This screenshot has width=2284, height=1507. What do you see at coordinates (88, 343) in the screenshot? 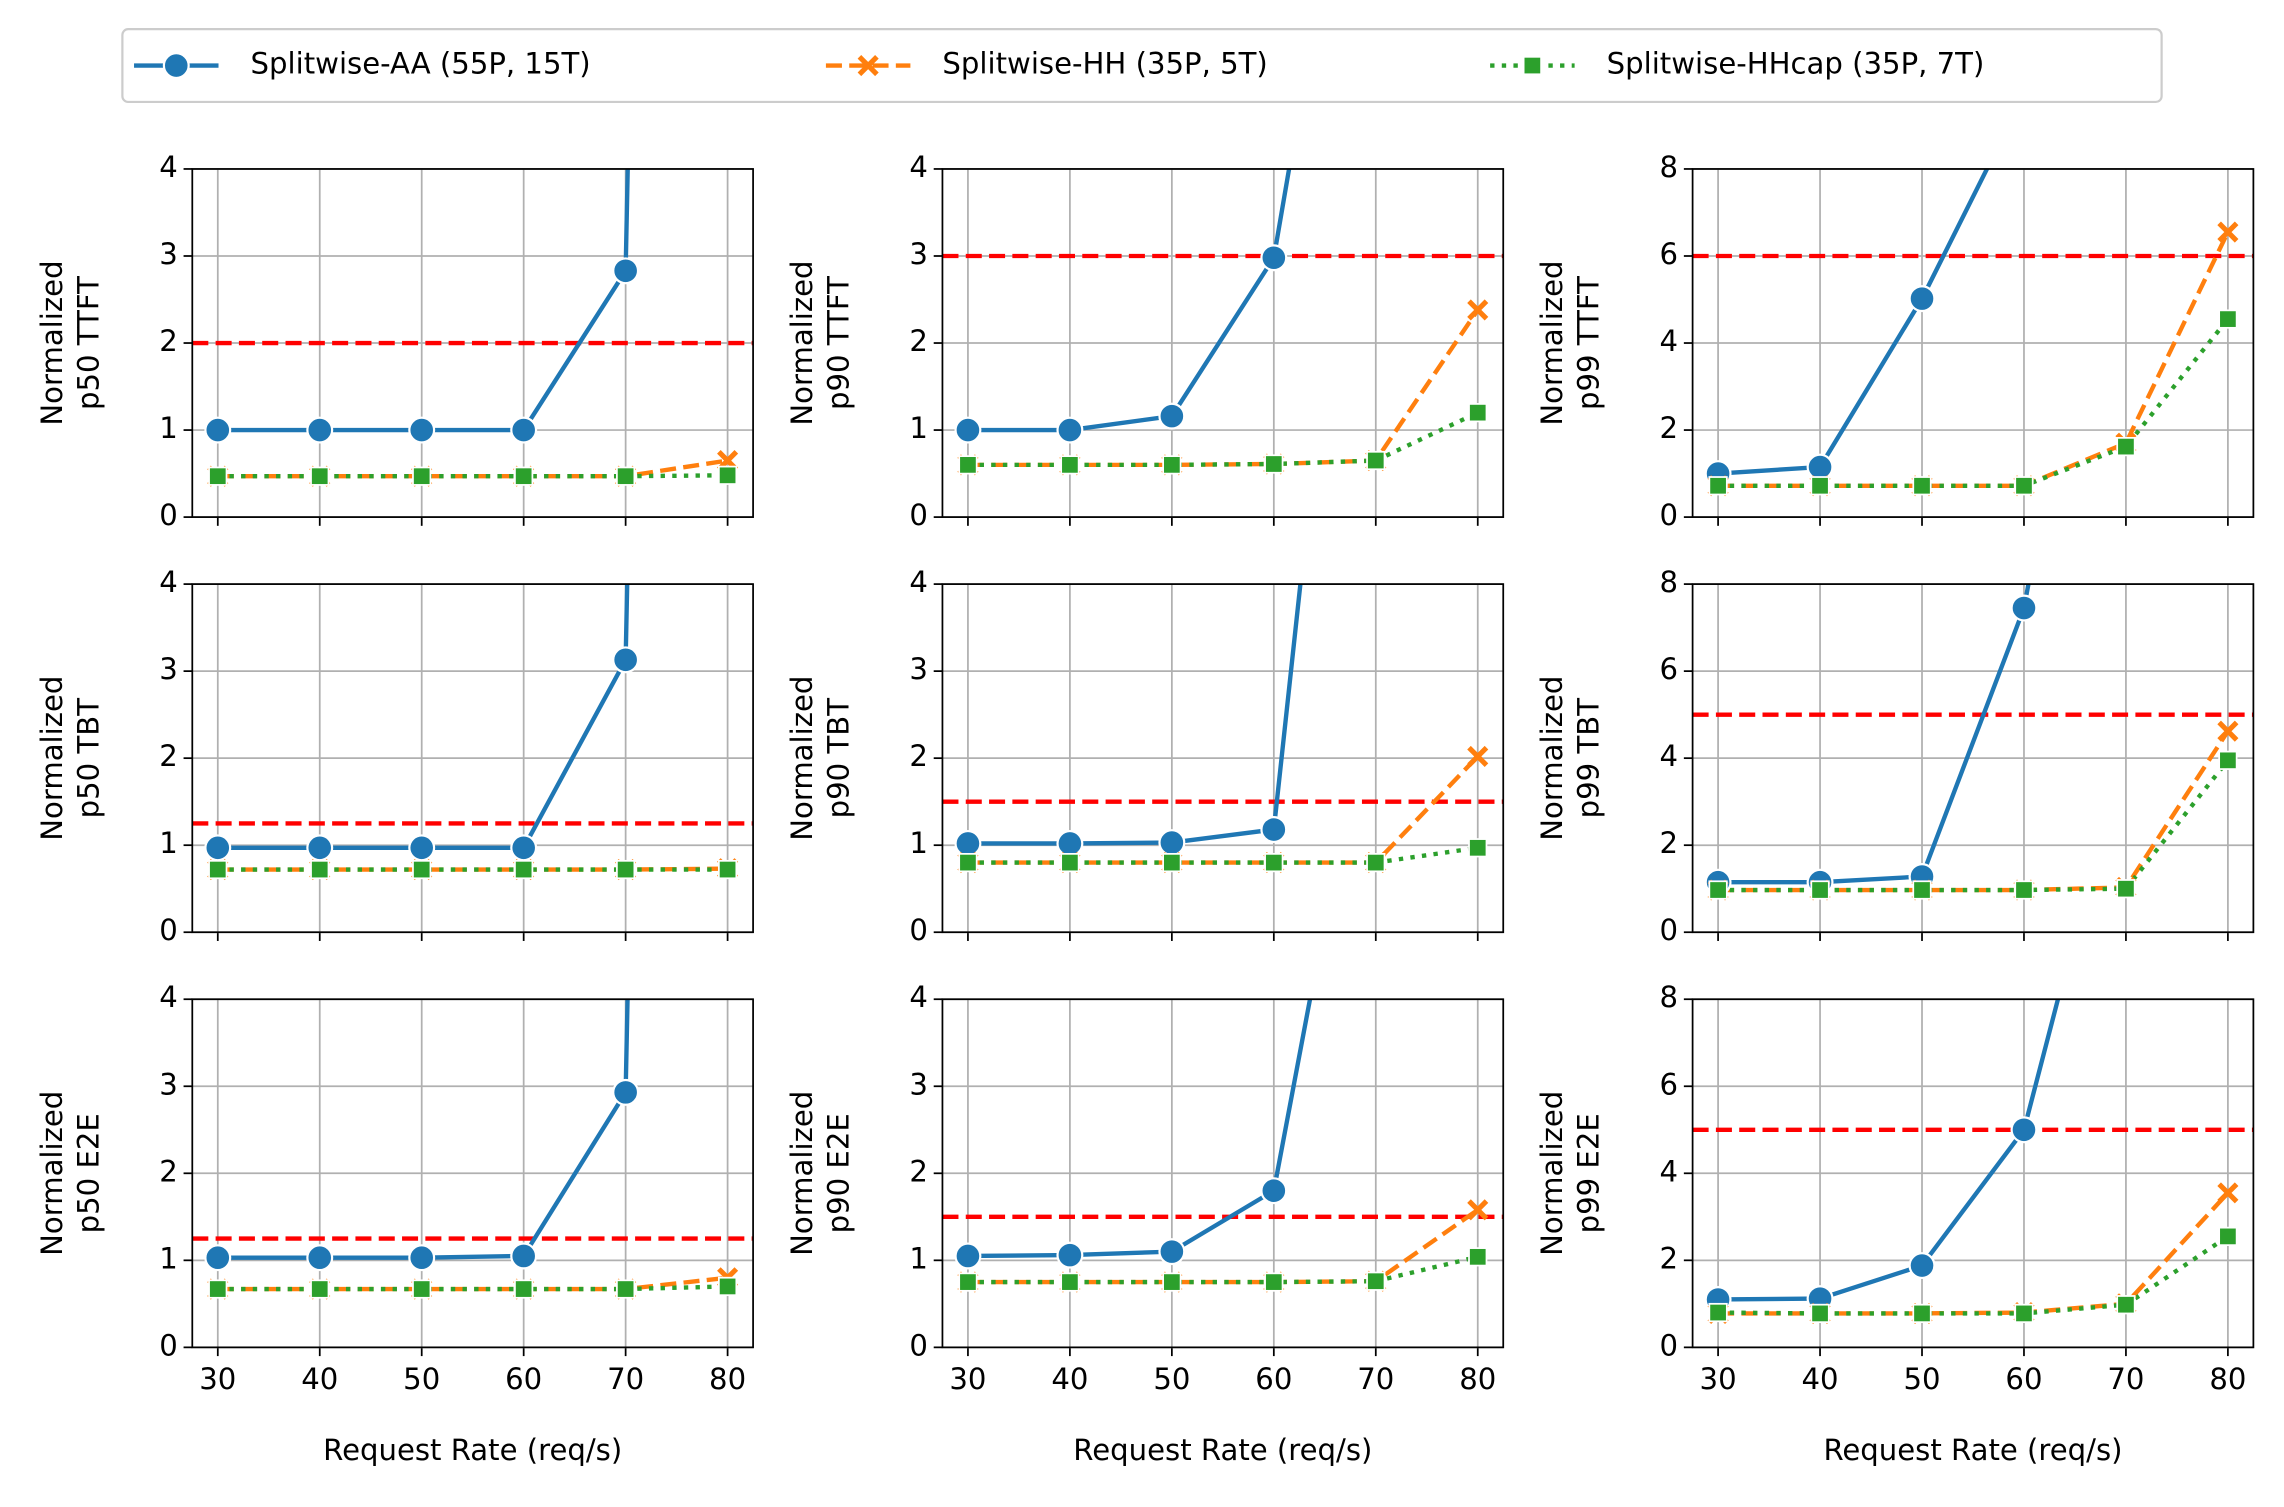
I see `y-axis-label: p50 TTFT` at bounding box center [88, 343].